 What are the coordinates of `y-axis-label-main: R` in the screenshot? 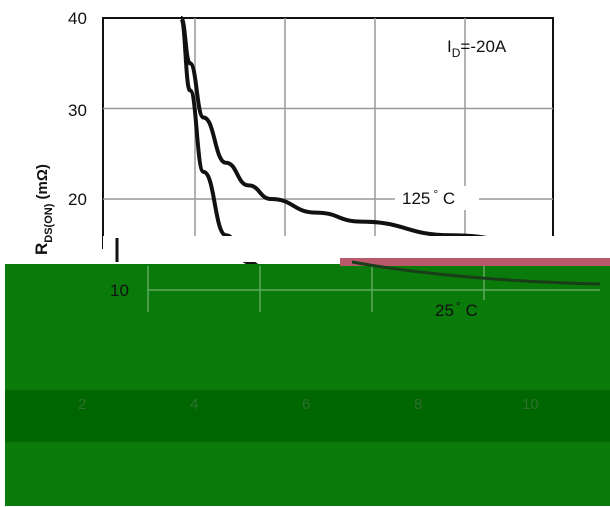 It's located at (41, 249).